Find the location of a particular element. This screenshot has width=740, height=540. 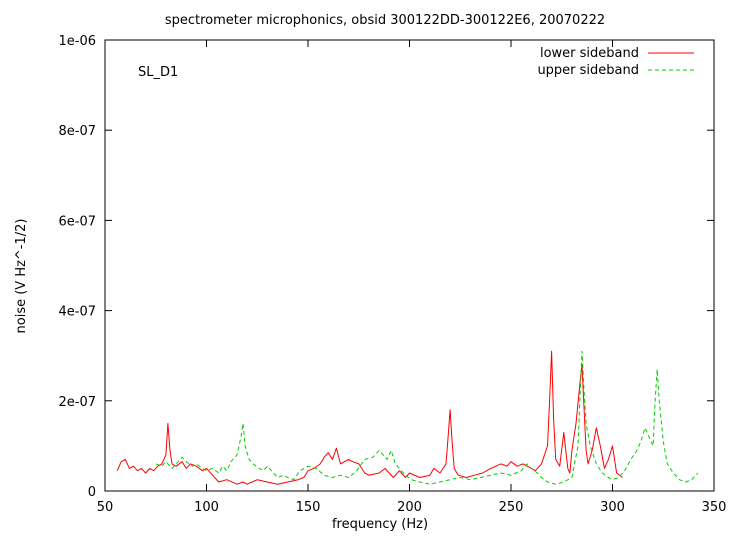

x-tick-label: 100 is located at coordinates (206, 507).